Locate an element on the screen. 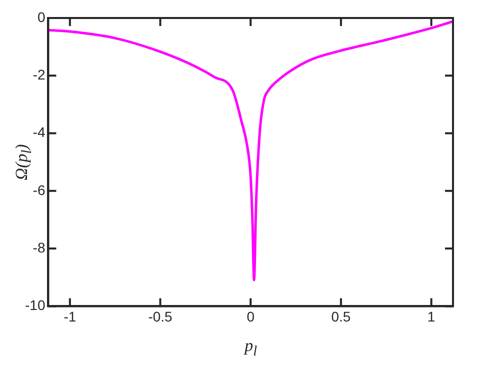  y-tick-label: -8 is located at coordinates (39, 247).